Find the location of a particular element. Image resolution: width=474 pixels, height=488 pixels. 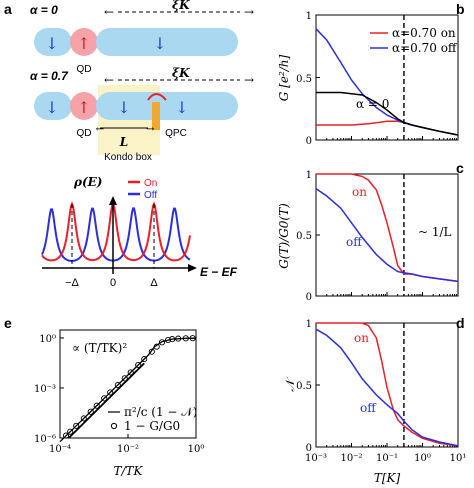

panel-d-off-annotation: off is located at coordinates (368, 408).